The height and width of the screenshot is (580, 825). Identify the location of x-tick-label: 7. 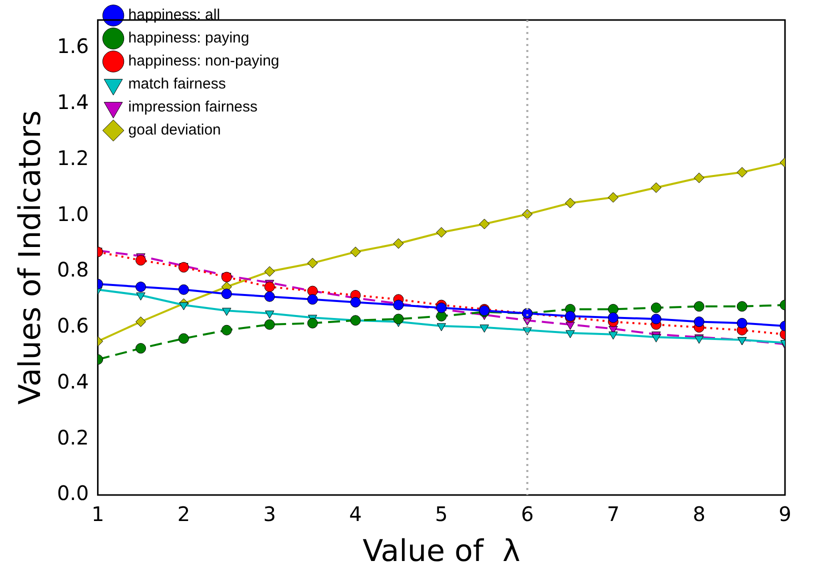
(613, 514).